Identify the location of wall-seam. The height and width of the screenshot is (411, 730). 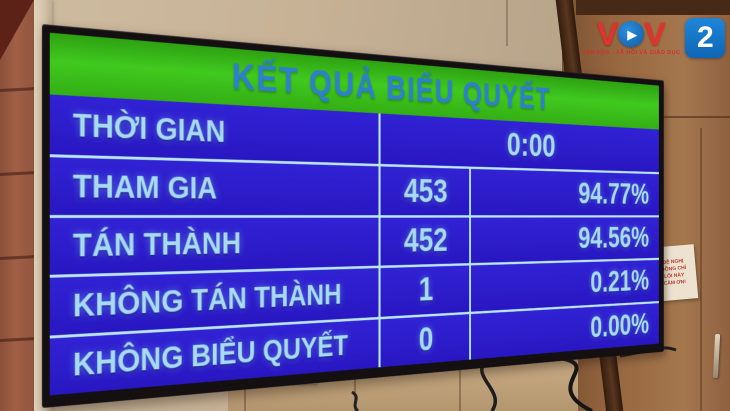
(507, 23).